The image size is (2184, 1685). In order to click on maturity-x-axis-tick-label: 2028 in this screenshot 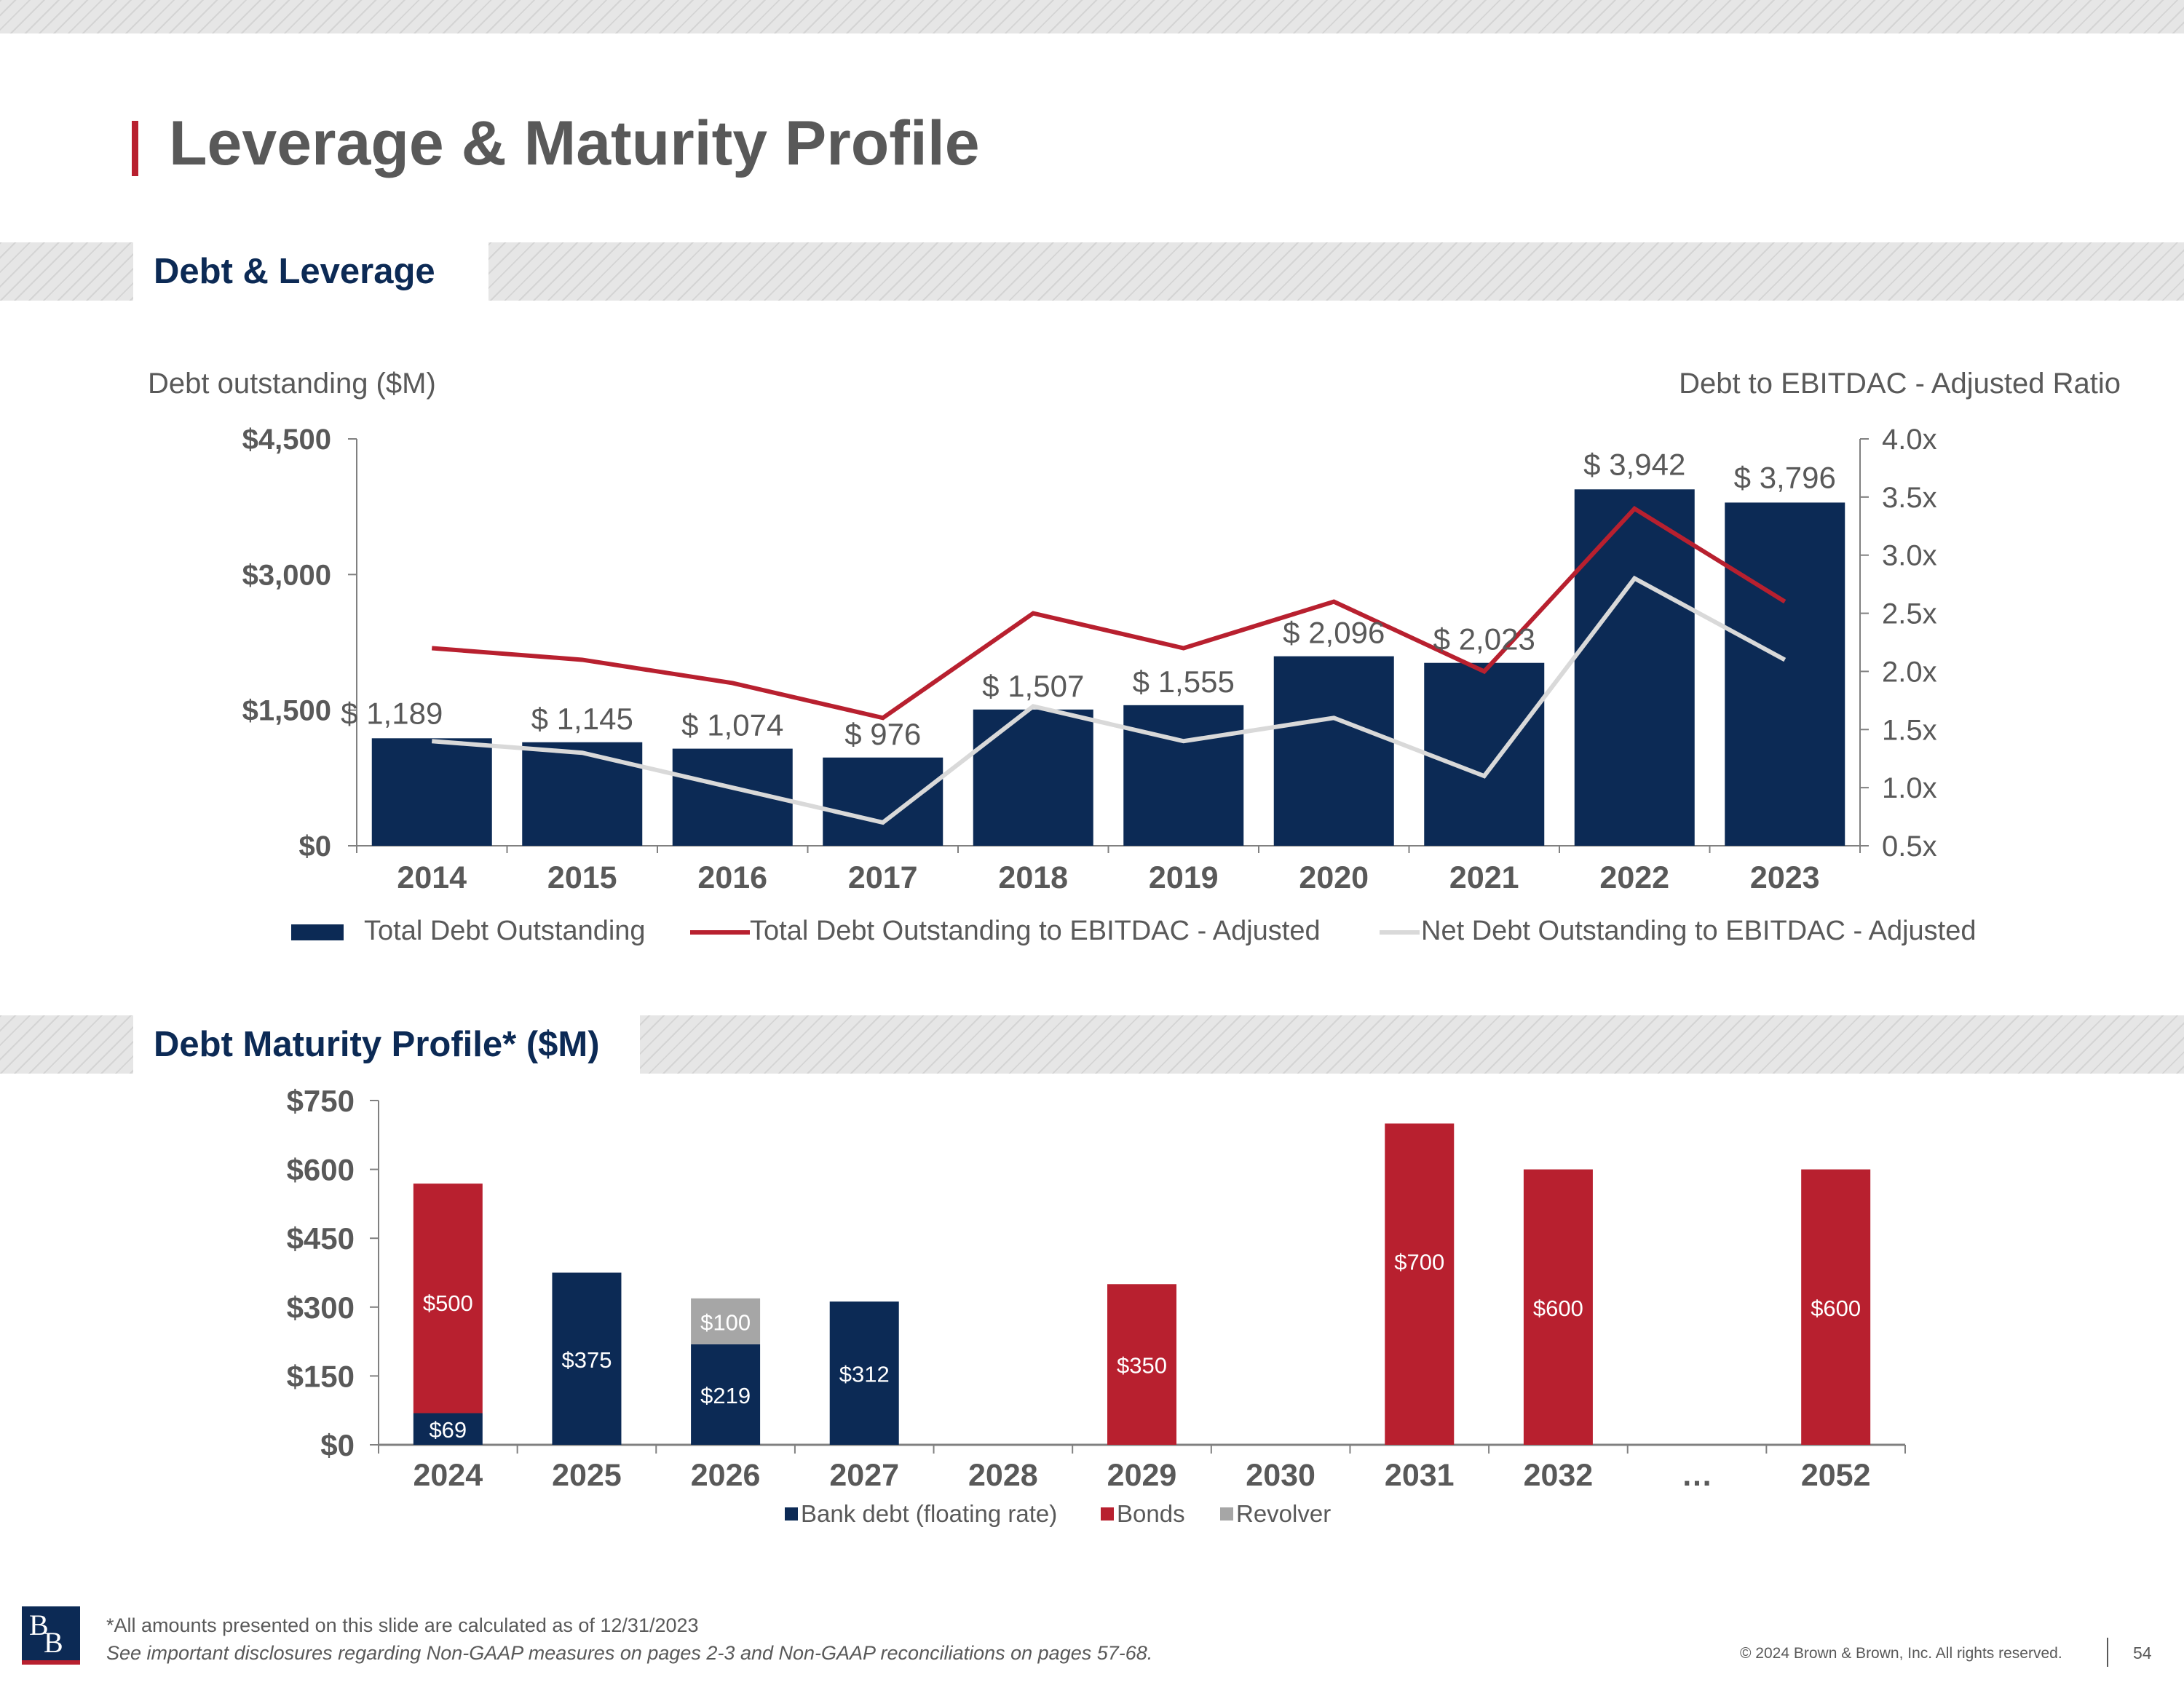, I will do `click(1003, 1475)`.